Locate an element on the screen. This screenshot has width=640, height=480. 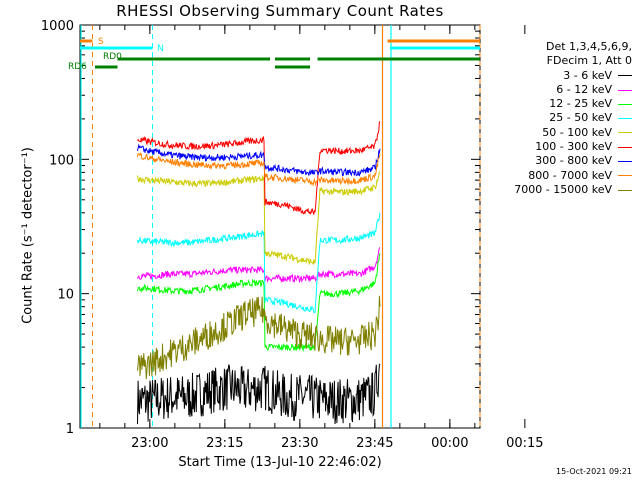
legend-item: 3 - 6 keV is located at coordinates (559, 76).